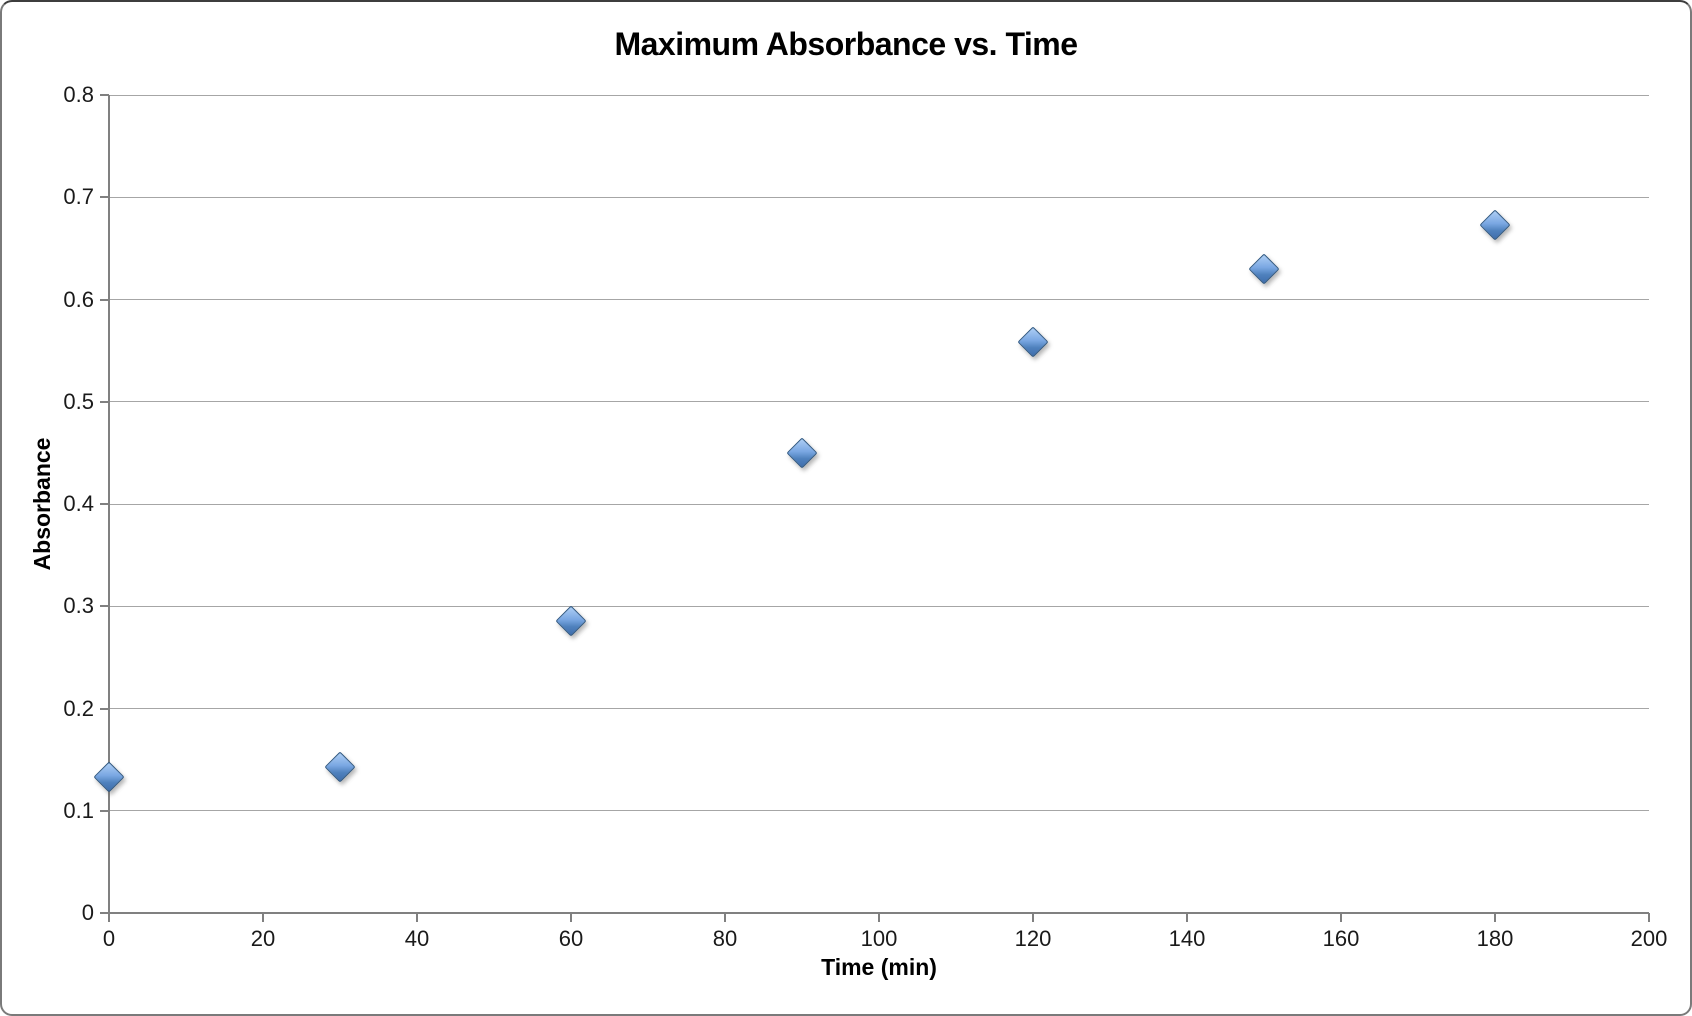  Describe the element at coordinates (417, 938) in the screenshot. I see `x-tick-label: 40` at that location.